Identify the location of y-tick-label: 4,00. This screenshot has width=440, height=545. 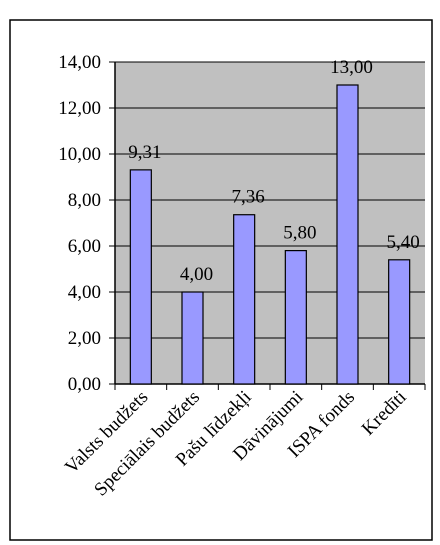
(84, 292).